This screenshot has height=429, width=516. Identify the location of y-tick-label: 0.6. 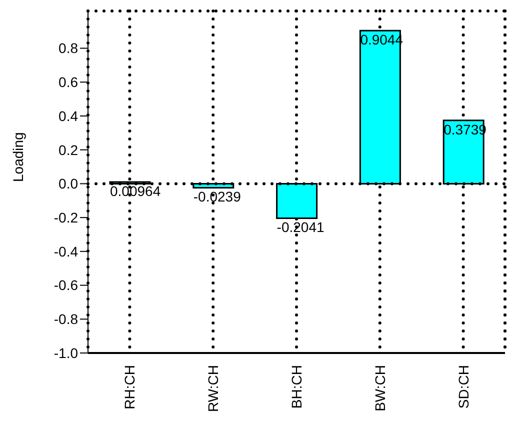
(68, 82).